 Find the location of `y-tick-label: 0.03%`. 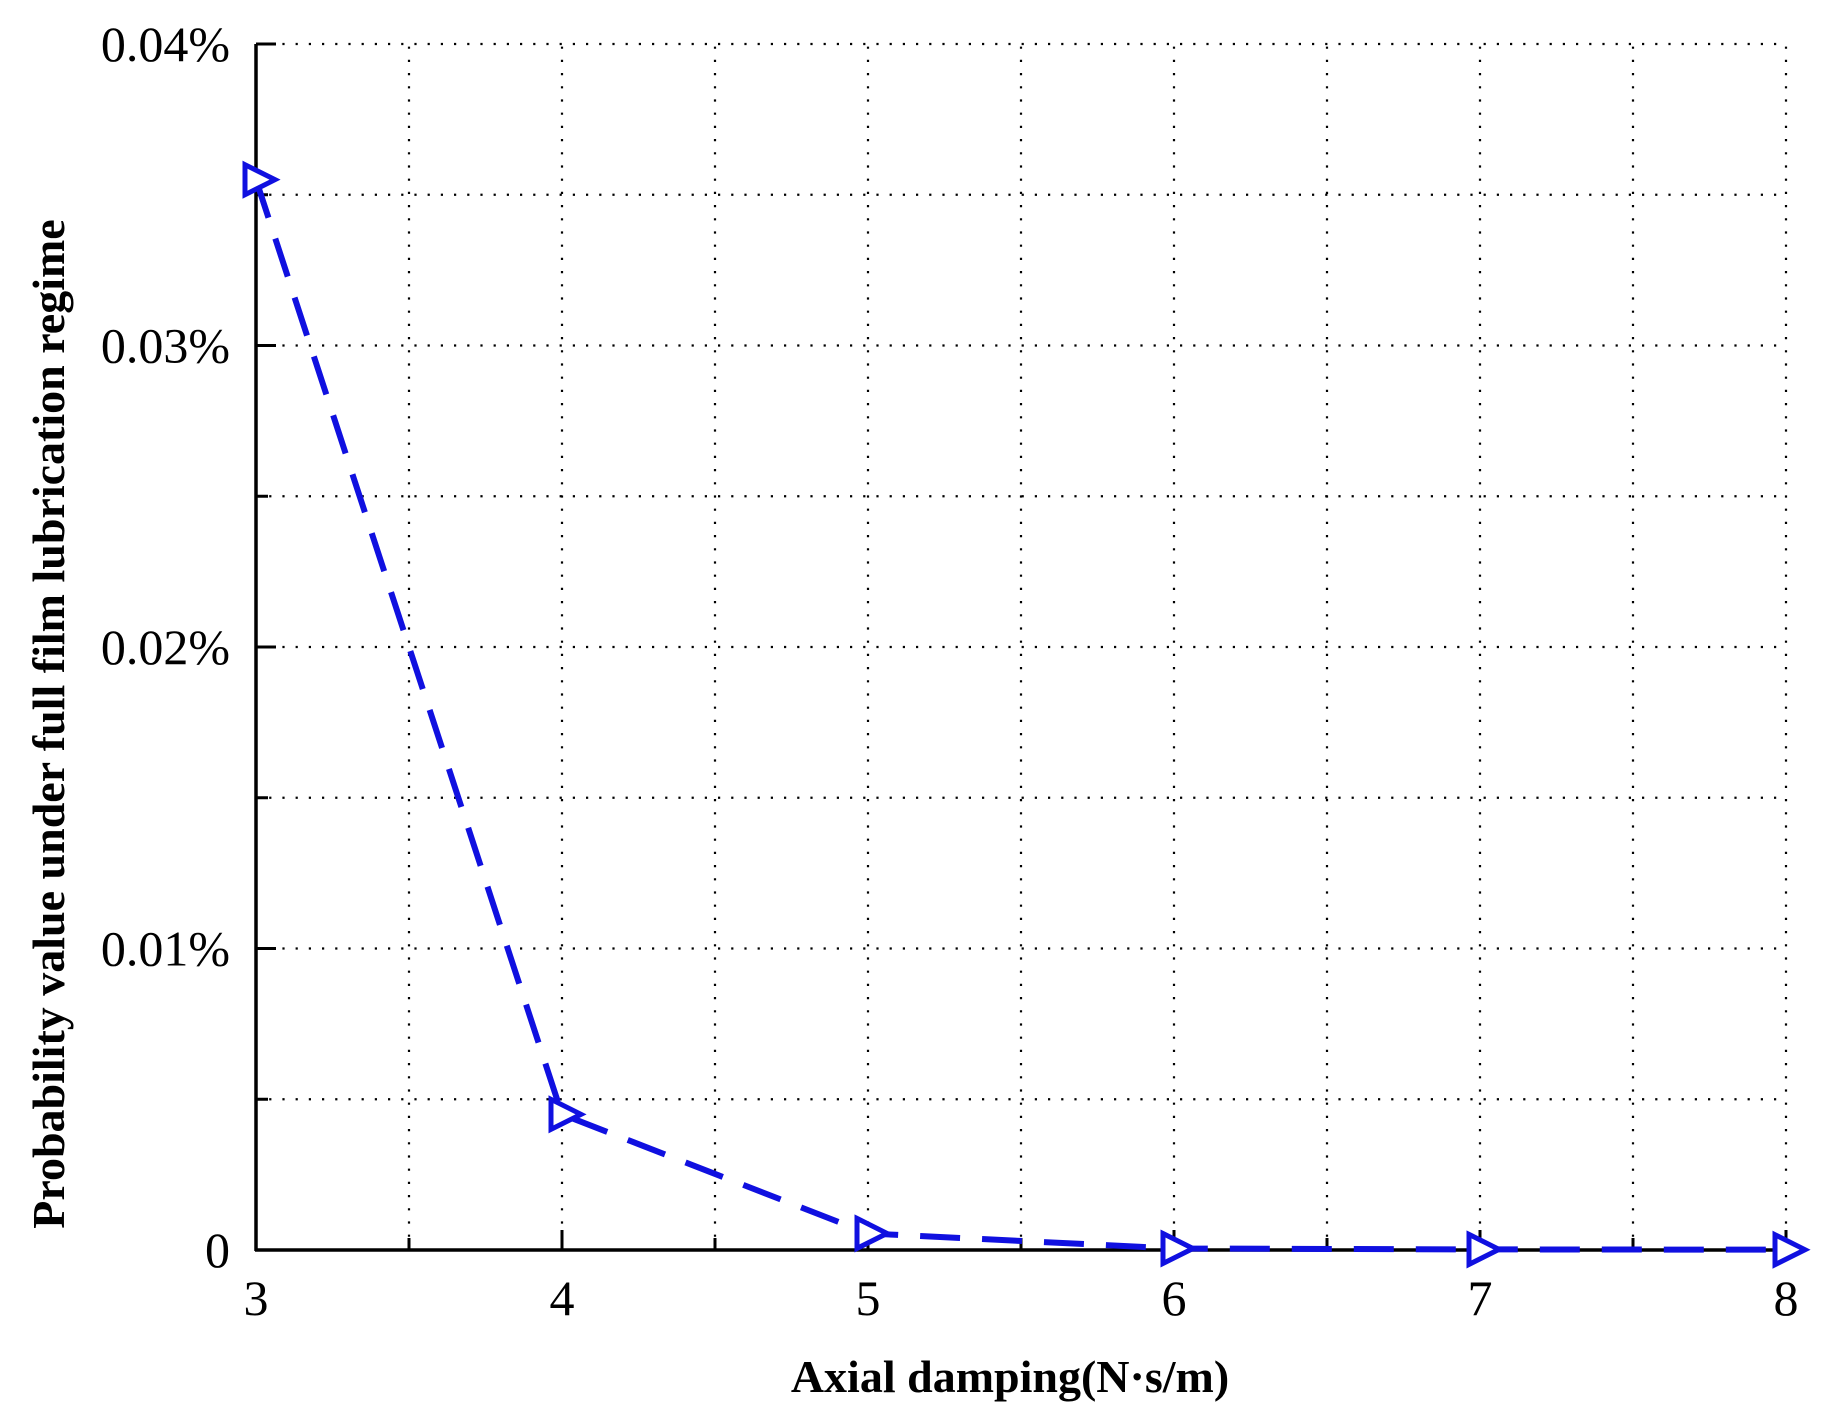

y-tick-label: 0.03% is located at coordinates (165, 346).